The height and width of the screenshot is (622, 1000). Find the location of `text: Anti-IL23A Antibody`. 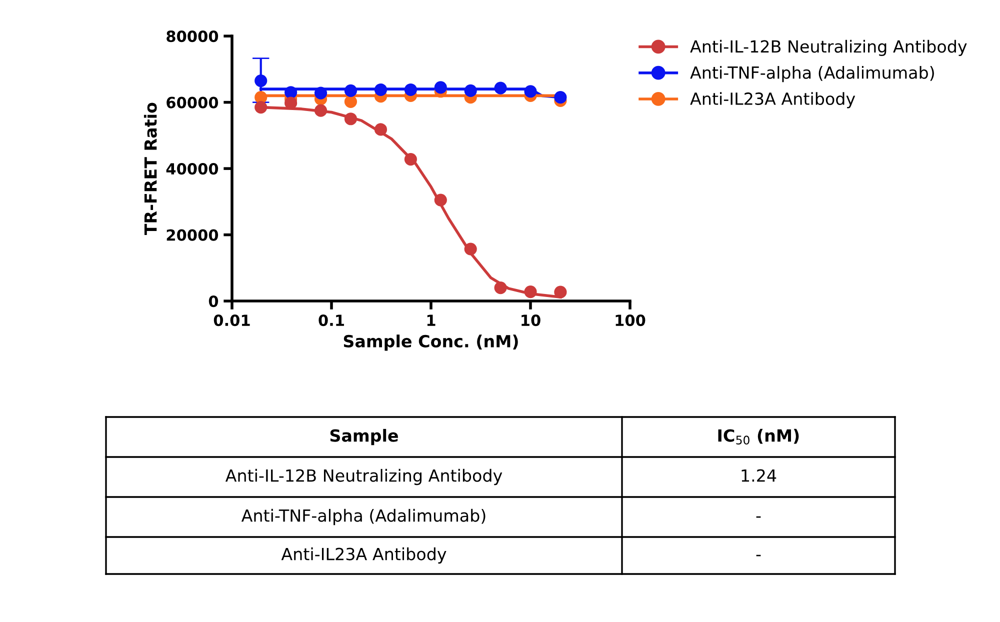

text: Anti-IL23A Antibody is located at coordinates (363, 555).